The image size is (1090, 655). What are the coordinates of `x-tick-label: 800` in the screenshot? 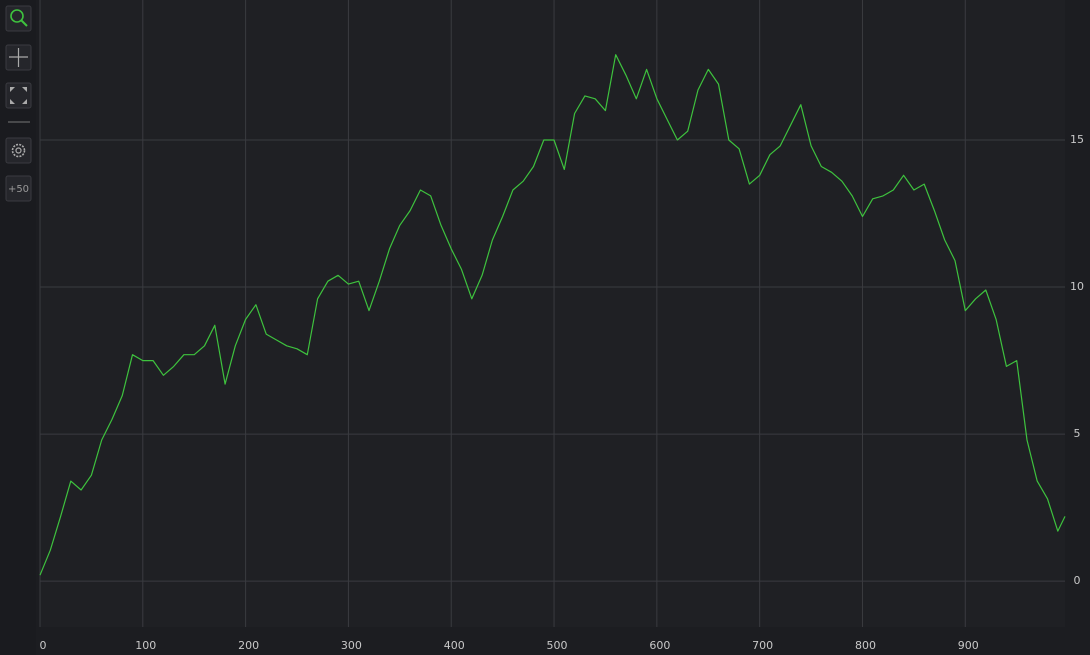 It's located at (865, 645).